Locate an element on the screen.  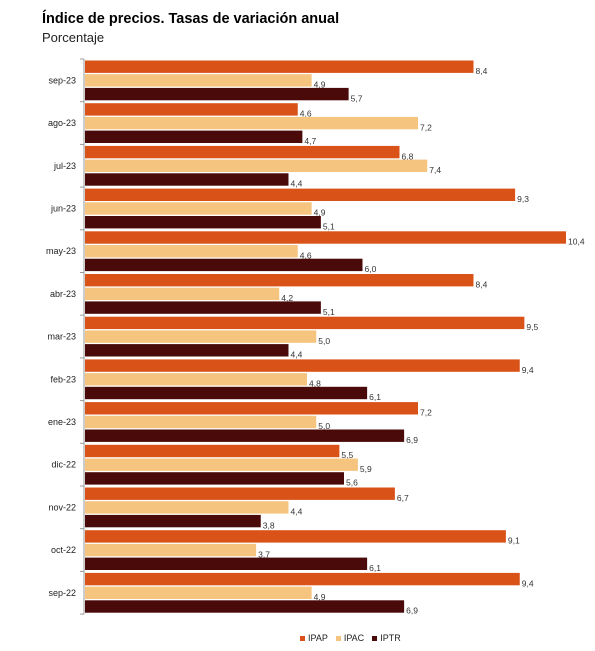
legend-item-ipac: IPAC is located at coordinates (350, 638).